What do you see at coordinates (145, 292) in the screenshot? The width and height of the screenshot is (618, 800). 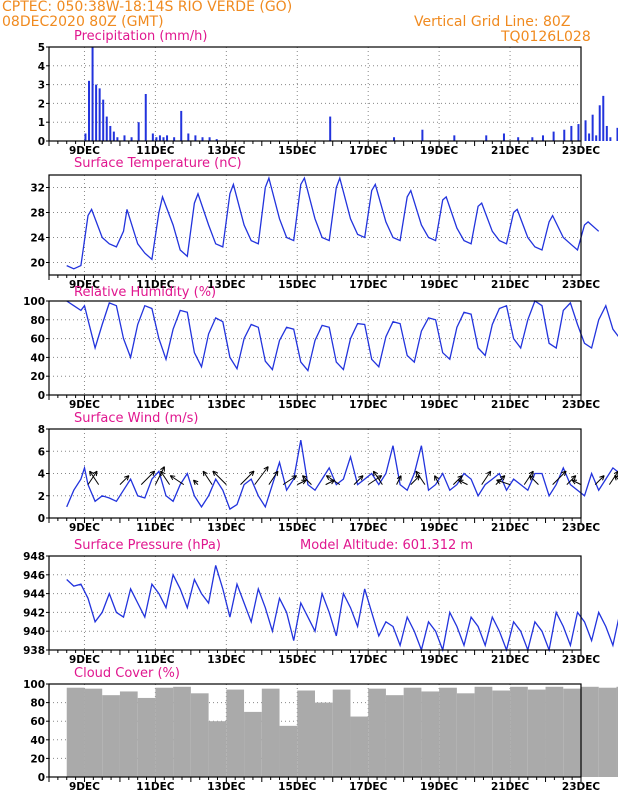 I see `panel-title: Relative Humidity (%)` at bounding box center [145, 292].